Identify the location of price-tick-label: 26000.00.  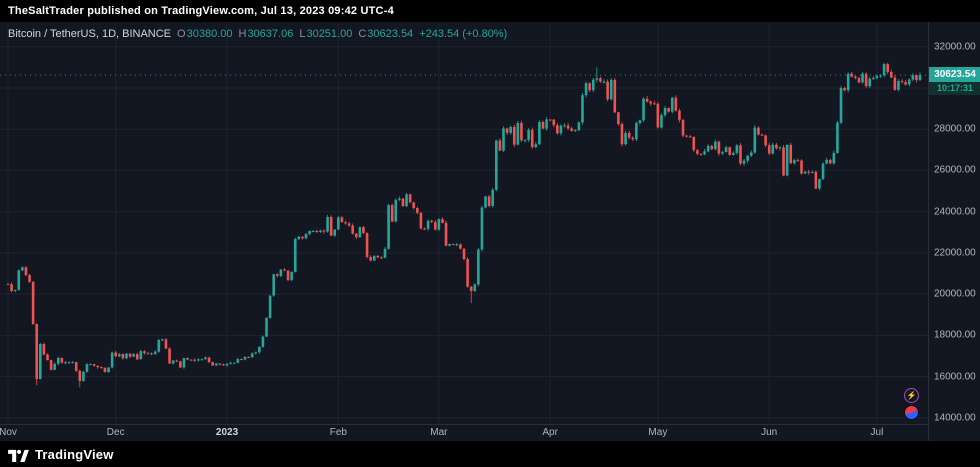
(955, 170).